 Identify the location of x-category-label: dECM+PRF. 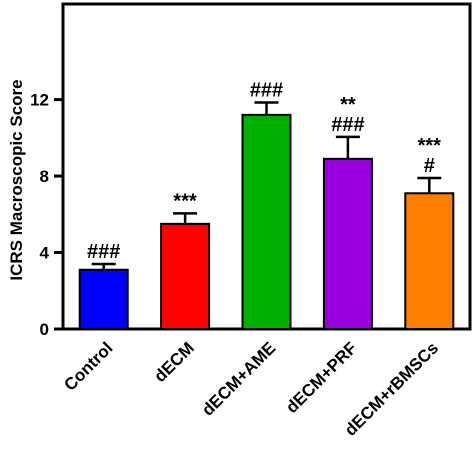
(321, 377).